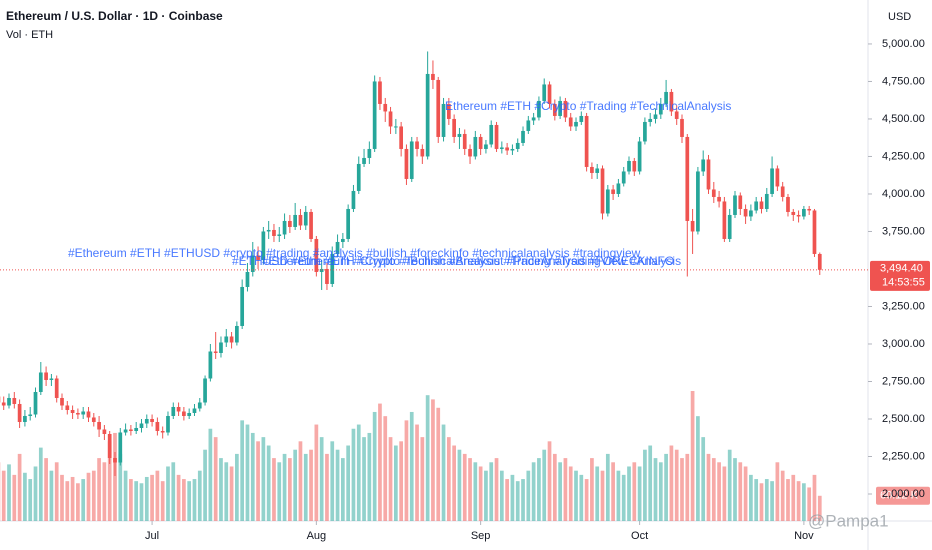  I want to click on y-tick-label: 4,250.00, so click(903, 156).